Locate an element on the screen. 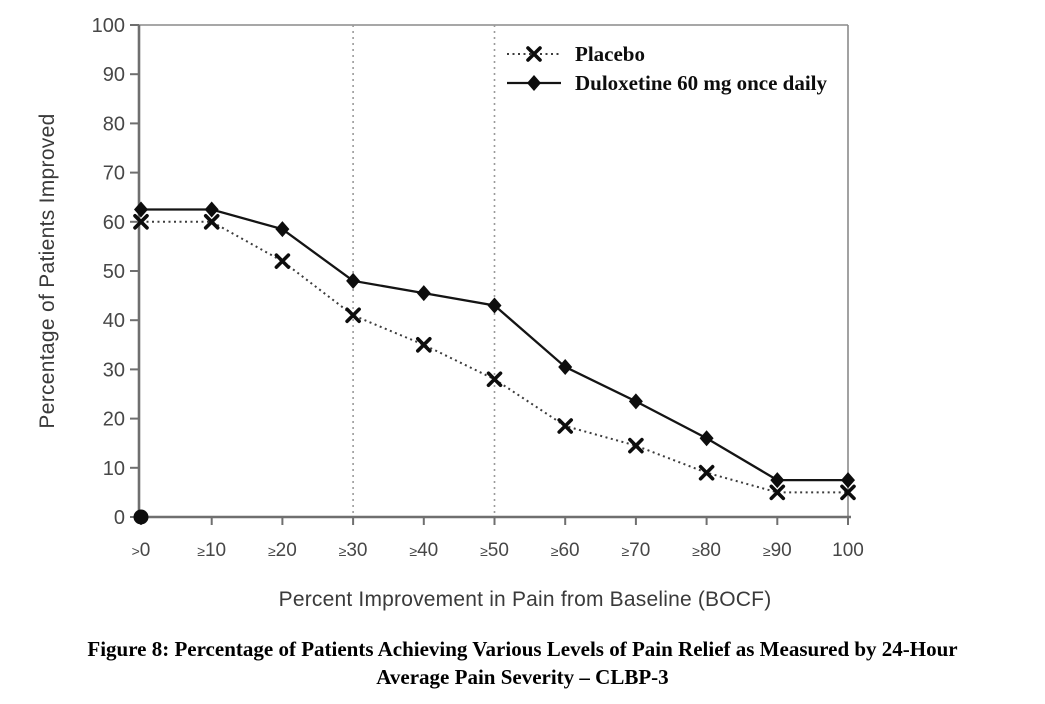  y-axis-tick-label: 20 is located at coordinates (114, 420).